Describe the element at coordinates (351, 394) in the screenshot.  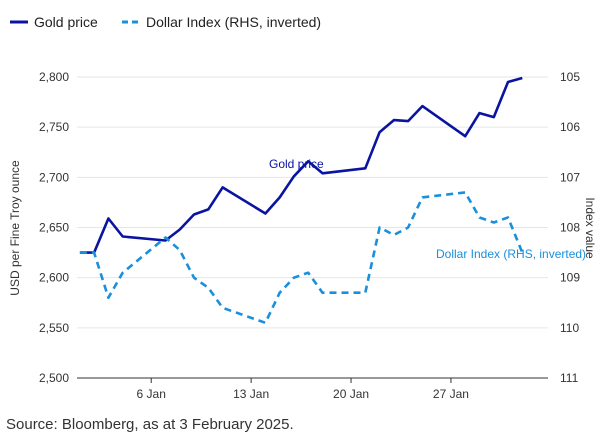
I see `x-tick-label: 20 Jan` at that location.